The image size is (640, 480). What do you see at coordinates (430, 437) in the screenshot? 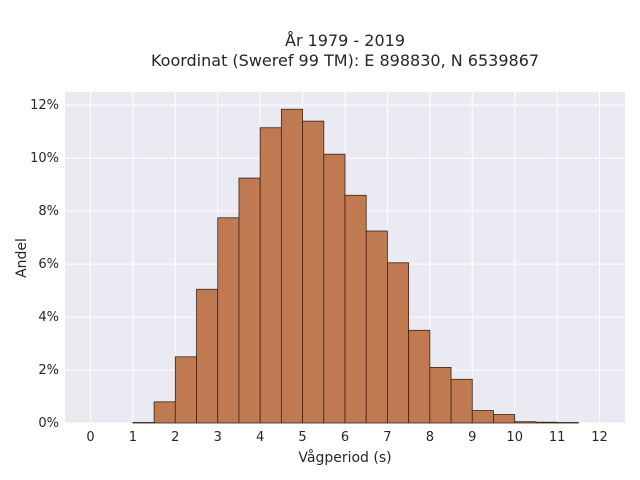
I see `x-tick-label: 8` at bounding box center [430, 437].